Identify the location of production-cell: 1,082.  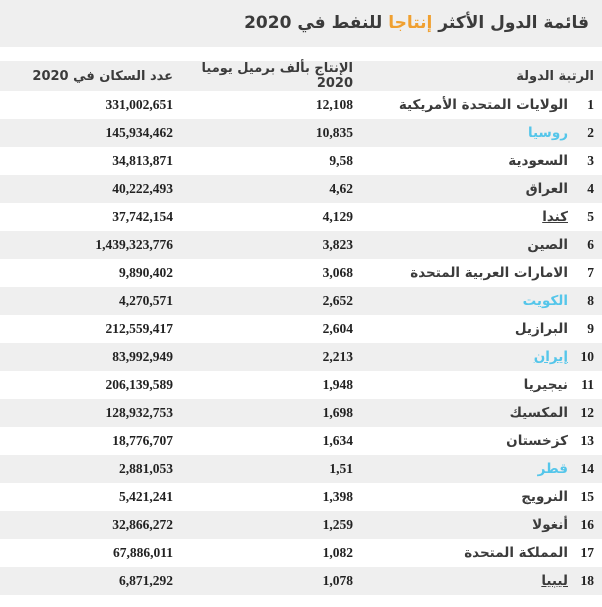
(263, 553).